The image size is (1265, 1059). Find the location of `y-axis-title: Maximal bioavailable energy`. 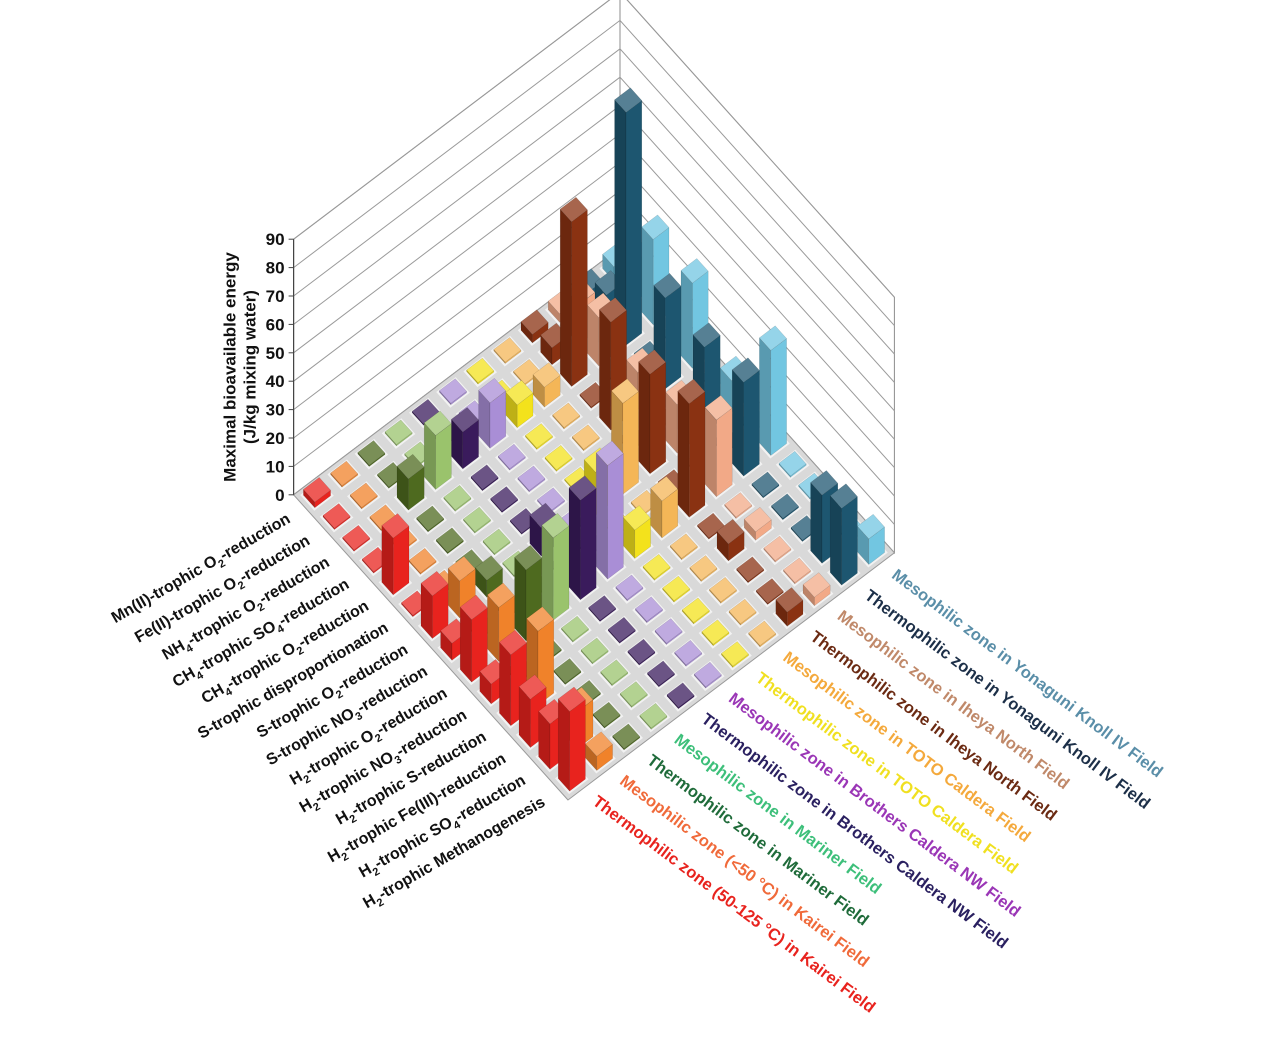

y-axis-title: Maximal bioavailable energy is located at coordinates (230, 367).